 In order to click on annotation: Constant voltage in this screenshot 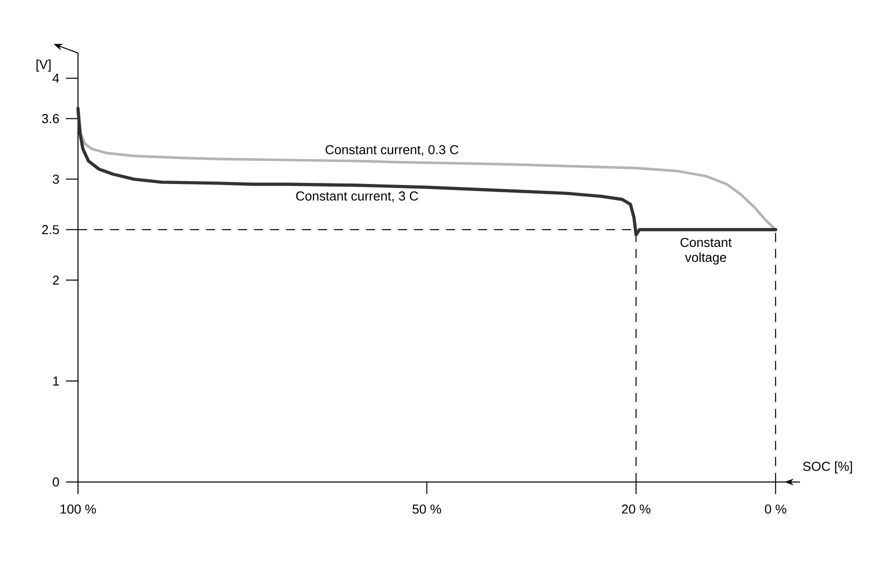, I will do `click(706, 251)`.